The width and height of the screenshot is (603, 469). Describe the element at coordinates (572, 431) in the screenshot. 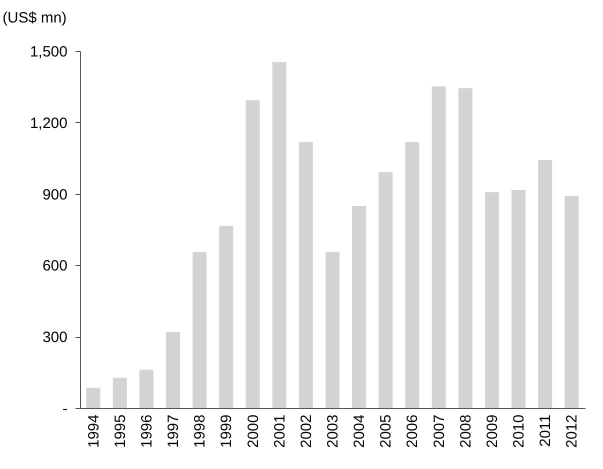

I see `x-tick-label: 2012` at that location.